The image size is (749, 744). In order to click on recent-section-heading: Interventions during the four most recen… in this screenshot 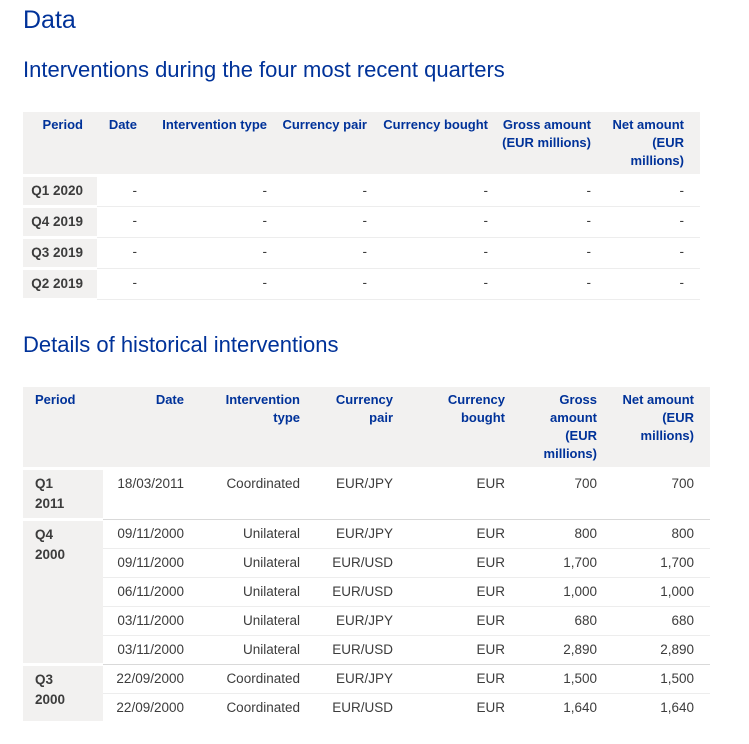, I will do `click(264, 69)`.